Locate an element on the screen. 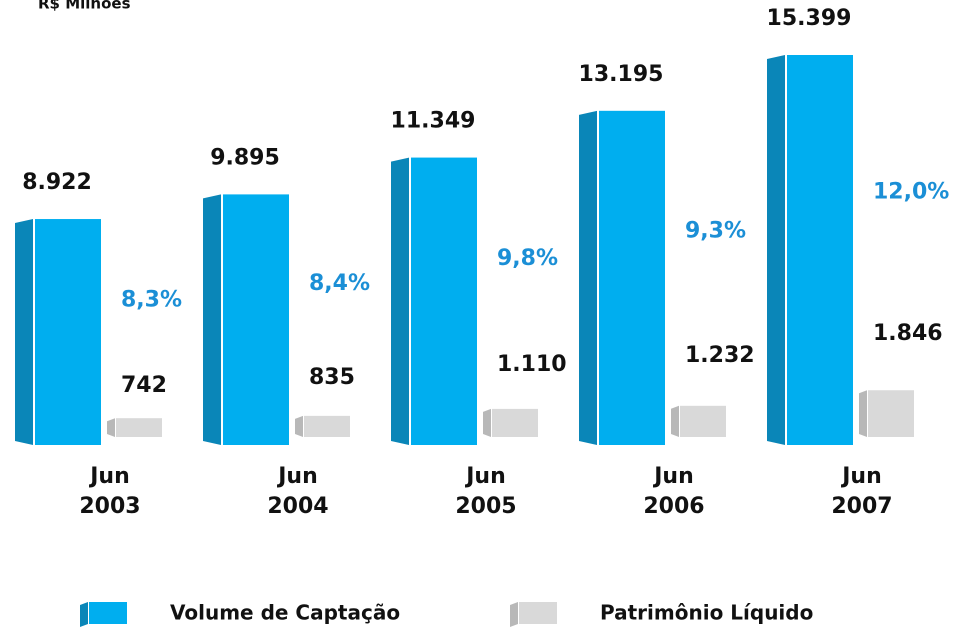 The image size is (954, 635). x-tick-label: Jun 2006 is located at coordinates (674, 491).